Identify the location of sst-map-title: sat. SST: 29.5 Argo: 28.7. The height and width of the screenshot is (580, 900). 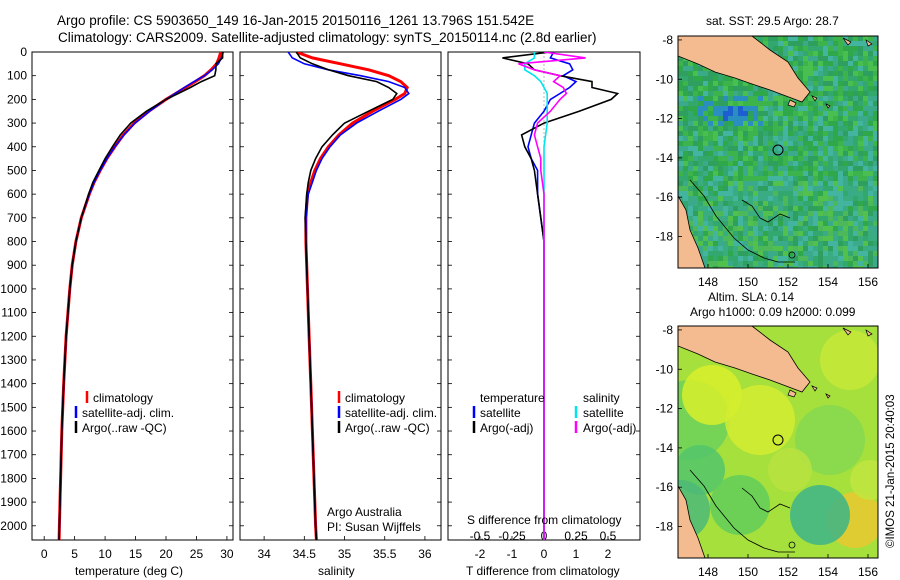
(772, 21).